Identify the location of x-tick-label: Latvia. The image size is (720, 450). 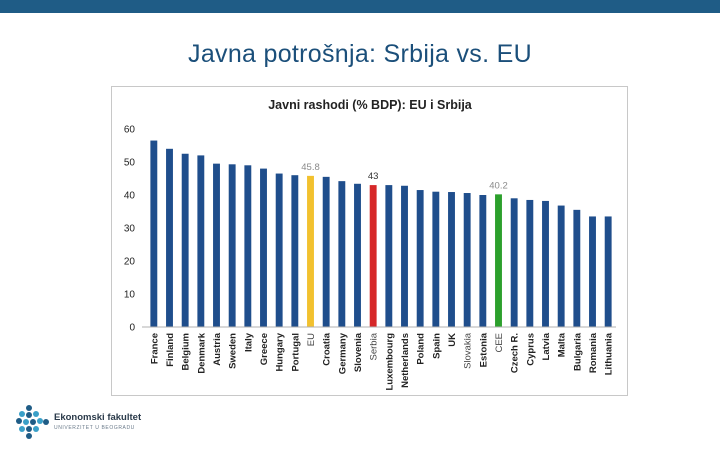
(546, 346).